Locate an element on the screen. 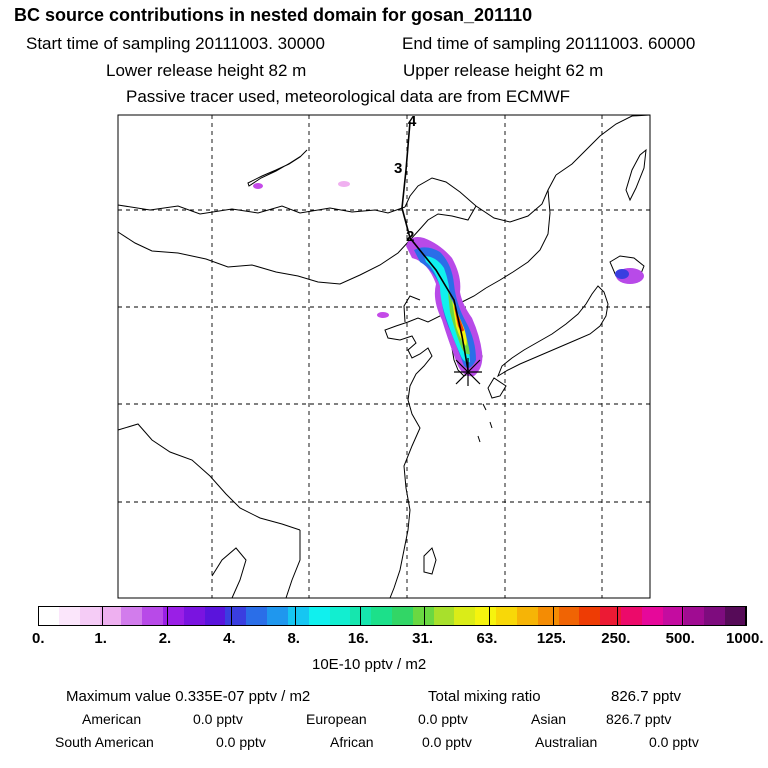  taiwan is located at coordinates (430, 561).